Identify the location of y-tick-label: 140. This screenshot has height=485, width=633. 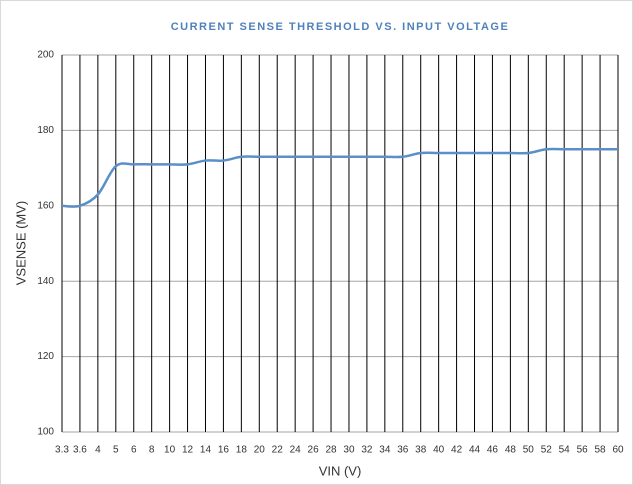
(45, 281).